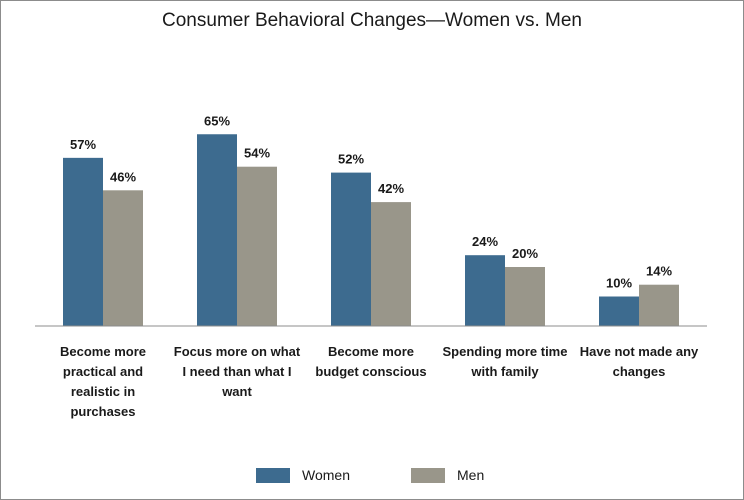 The width and height of the screenshot is (744, 500). What do you see at coordinates (428, 475) in the screenshot?
I see `legend-swatch-men` at bounding box center [428, 475].